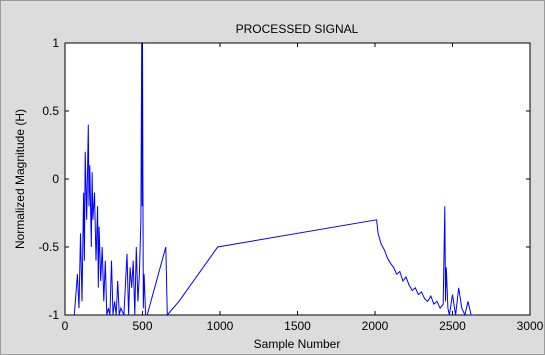 The height and width of the screenshot is (355, 545). Describe the element at coordinates (20, 179) in the screenshot. I see `y-axis-label: Normalized Magnitude (H)` at that location.